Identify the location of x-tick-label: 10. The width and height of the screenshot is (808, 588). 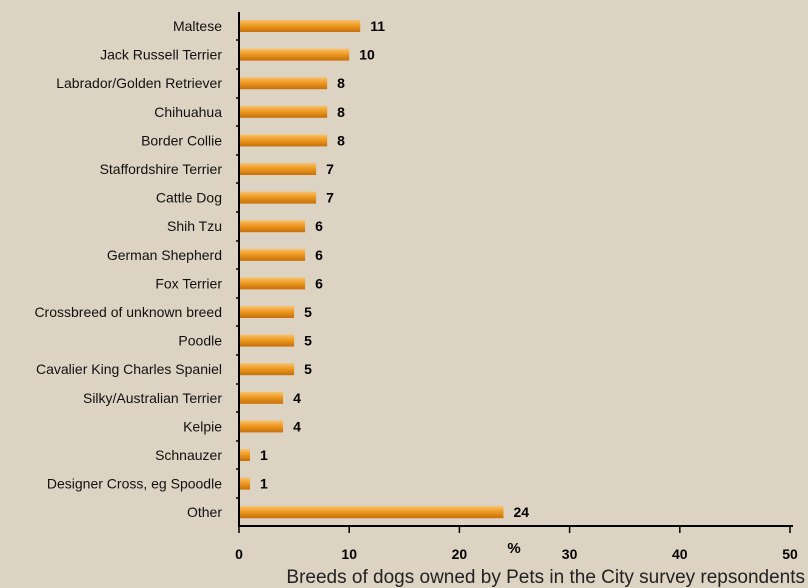
(349, 554).